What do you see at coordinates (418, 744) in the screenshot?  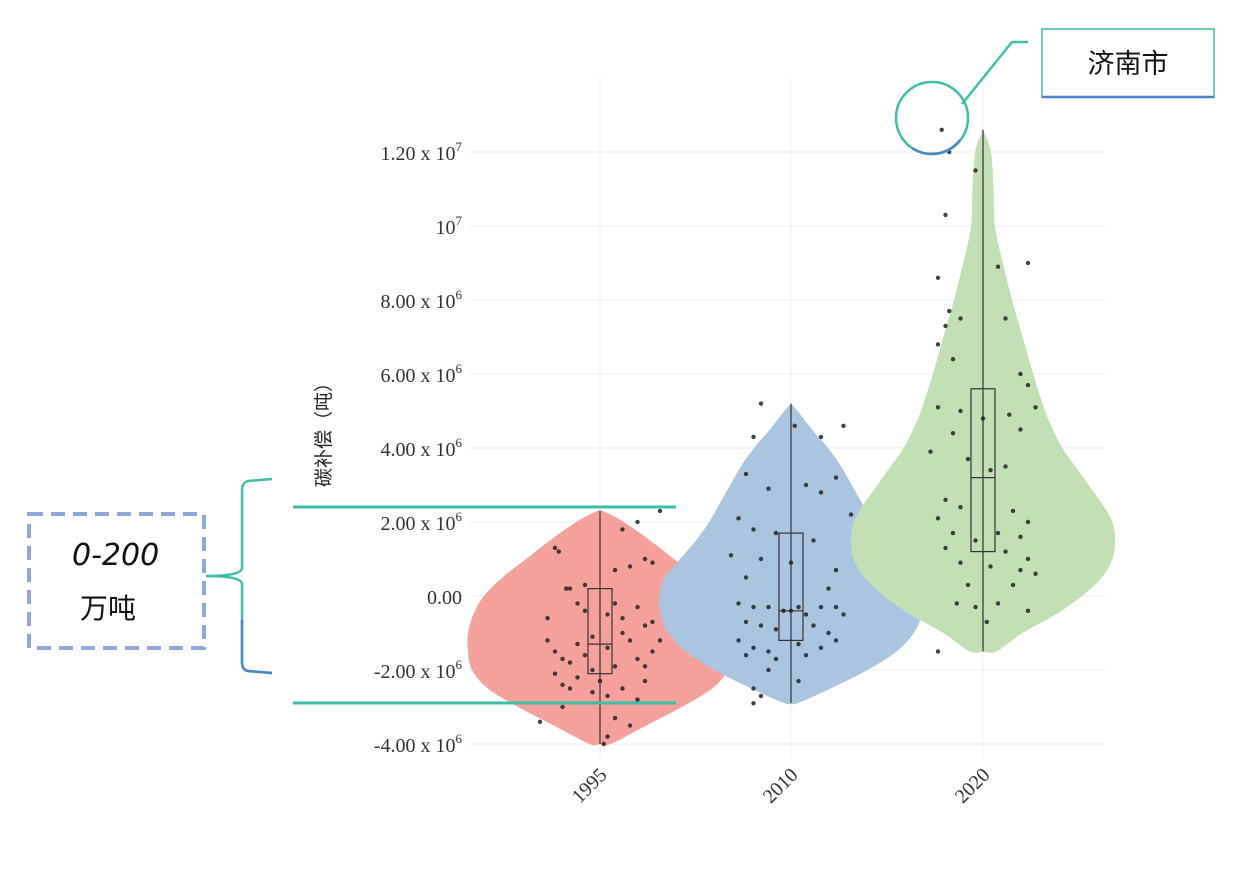 I see `y-tick-label: -4.00 x 10⁶` at bounding box center [418, 744].